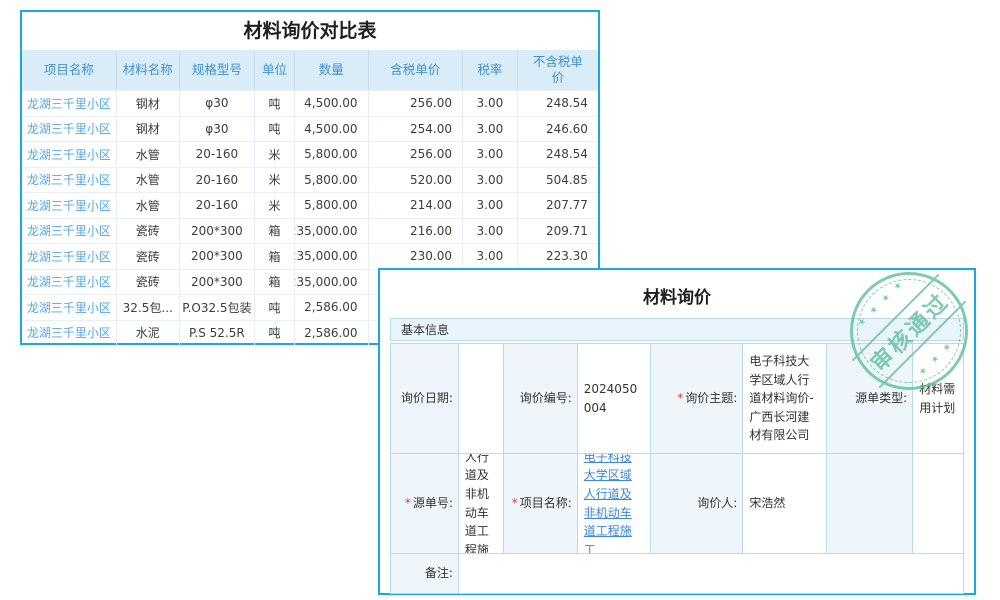  Describe the element at coordinates (414, 179) in the screenshot. I see `table-cell: 520.00` at that location.